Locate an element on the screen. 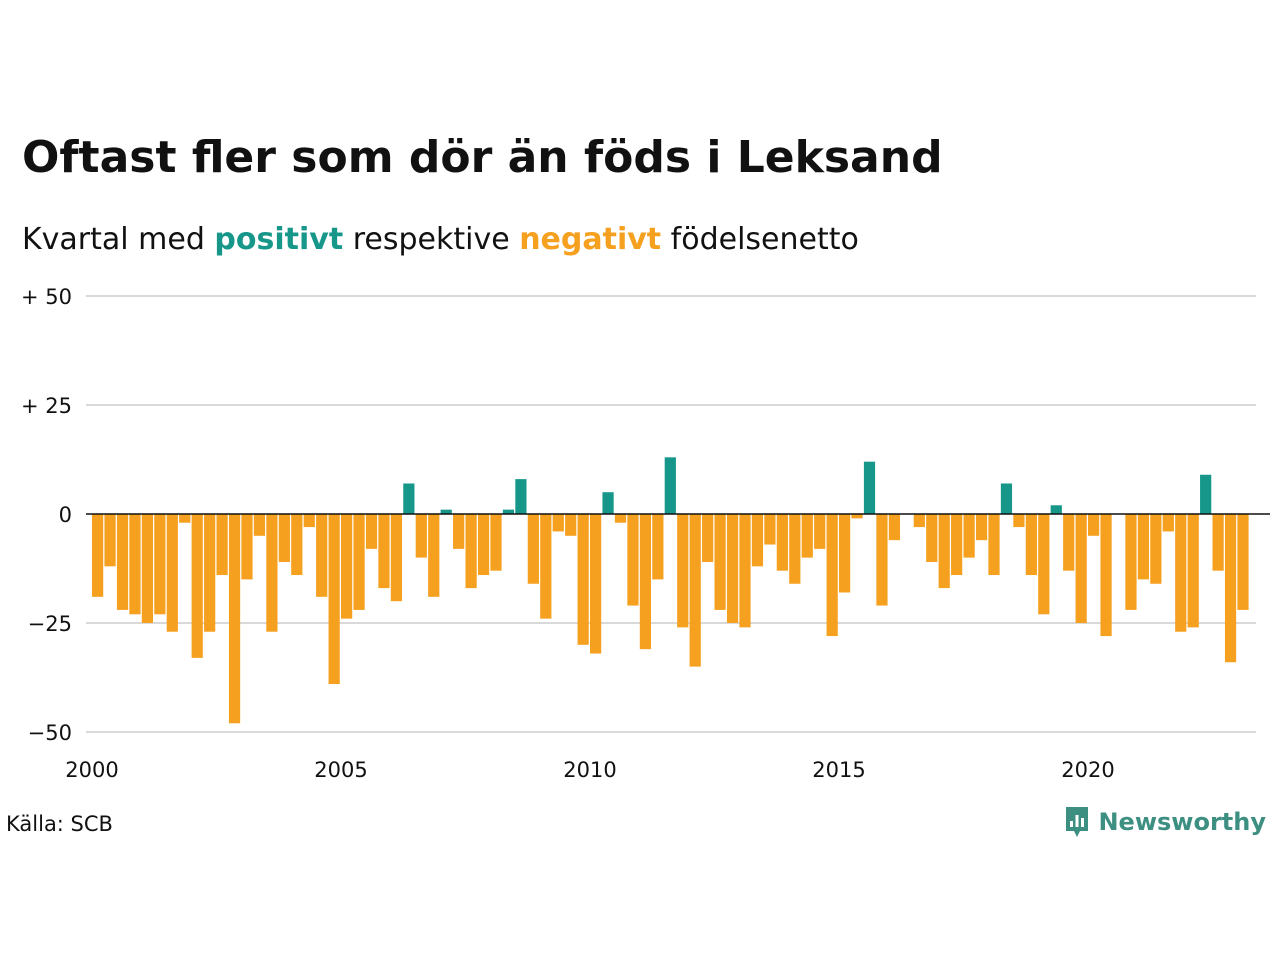 The image size is (1280, 960). x-tick-label: 2020 is located at coordinates (1087, 770).